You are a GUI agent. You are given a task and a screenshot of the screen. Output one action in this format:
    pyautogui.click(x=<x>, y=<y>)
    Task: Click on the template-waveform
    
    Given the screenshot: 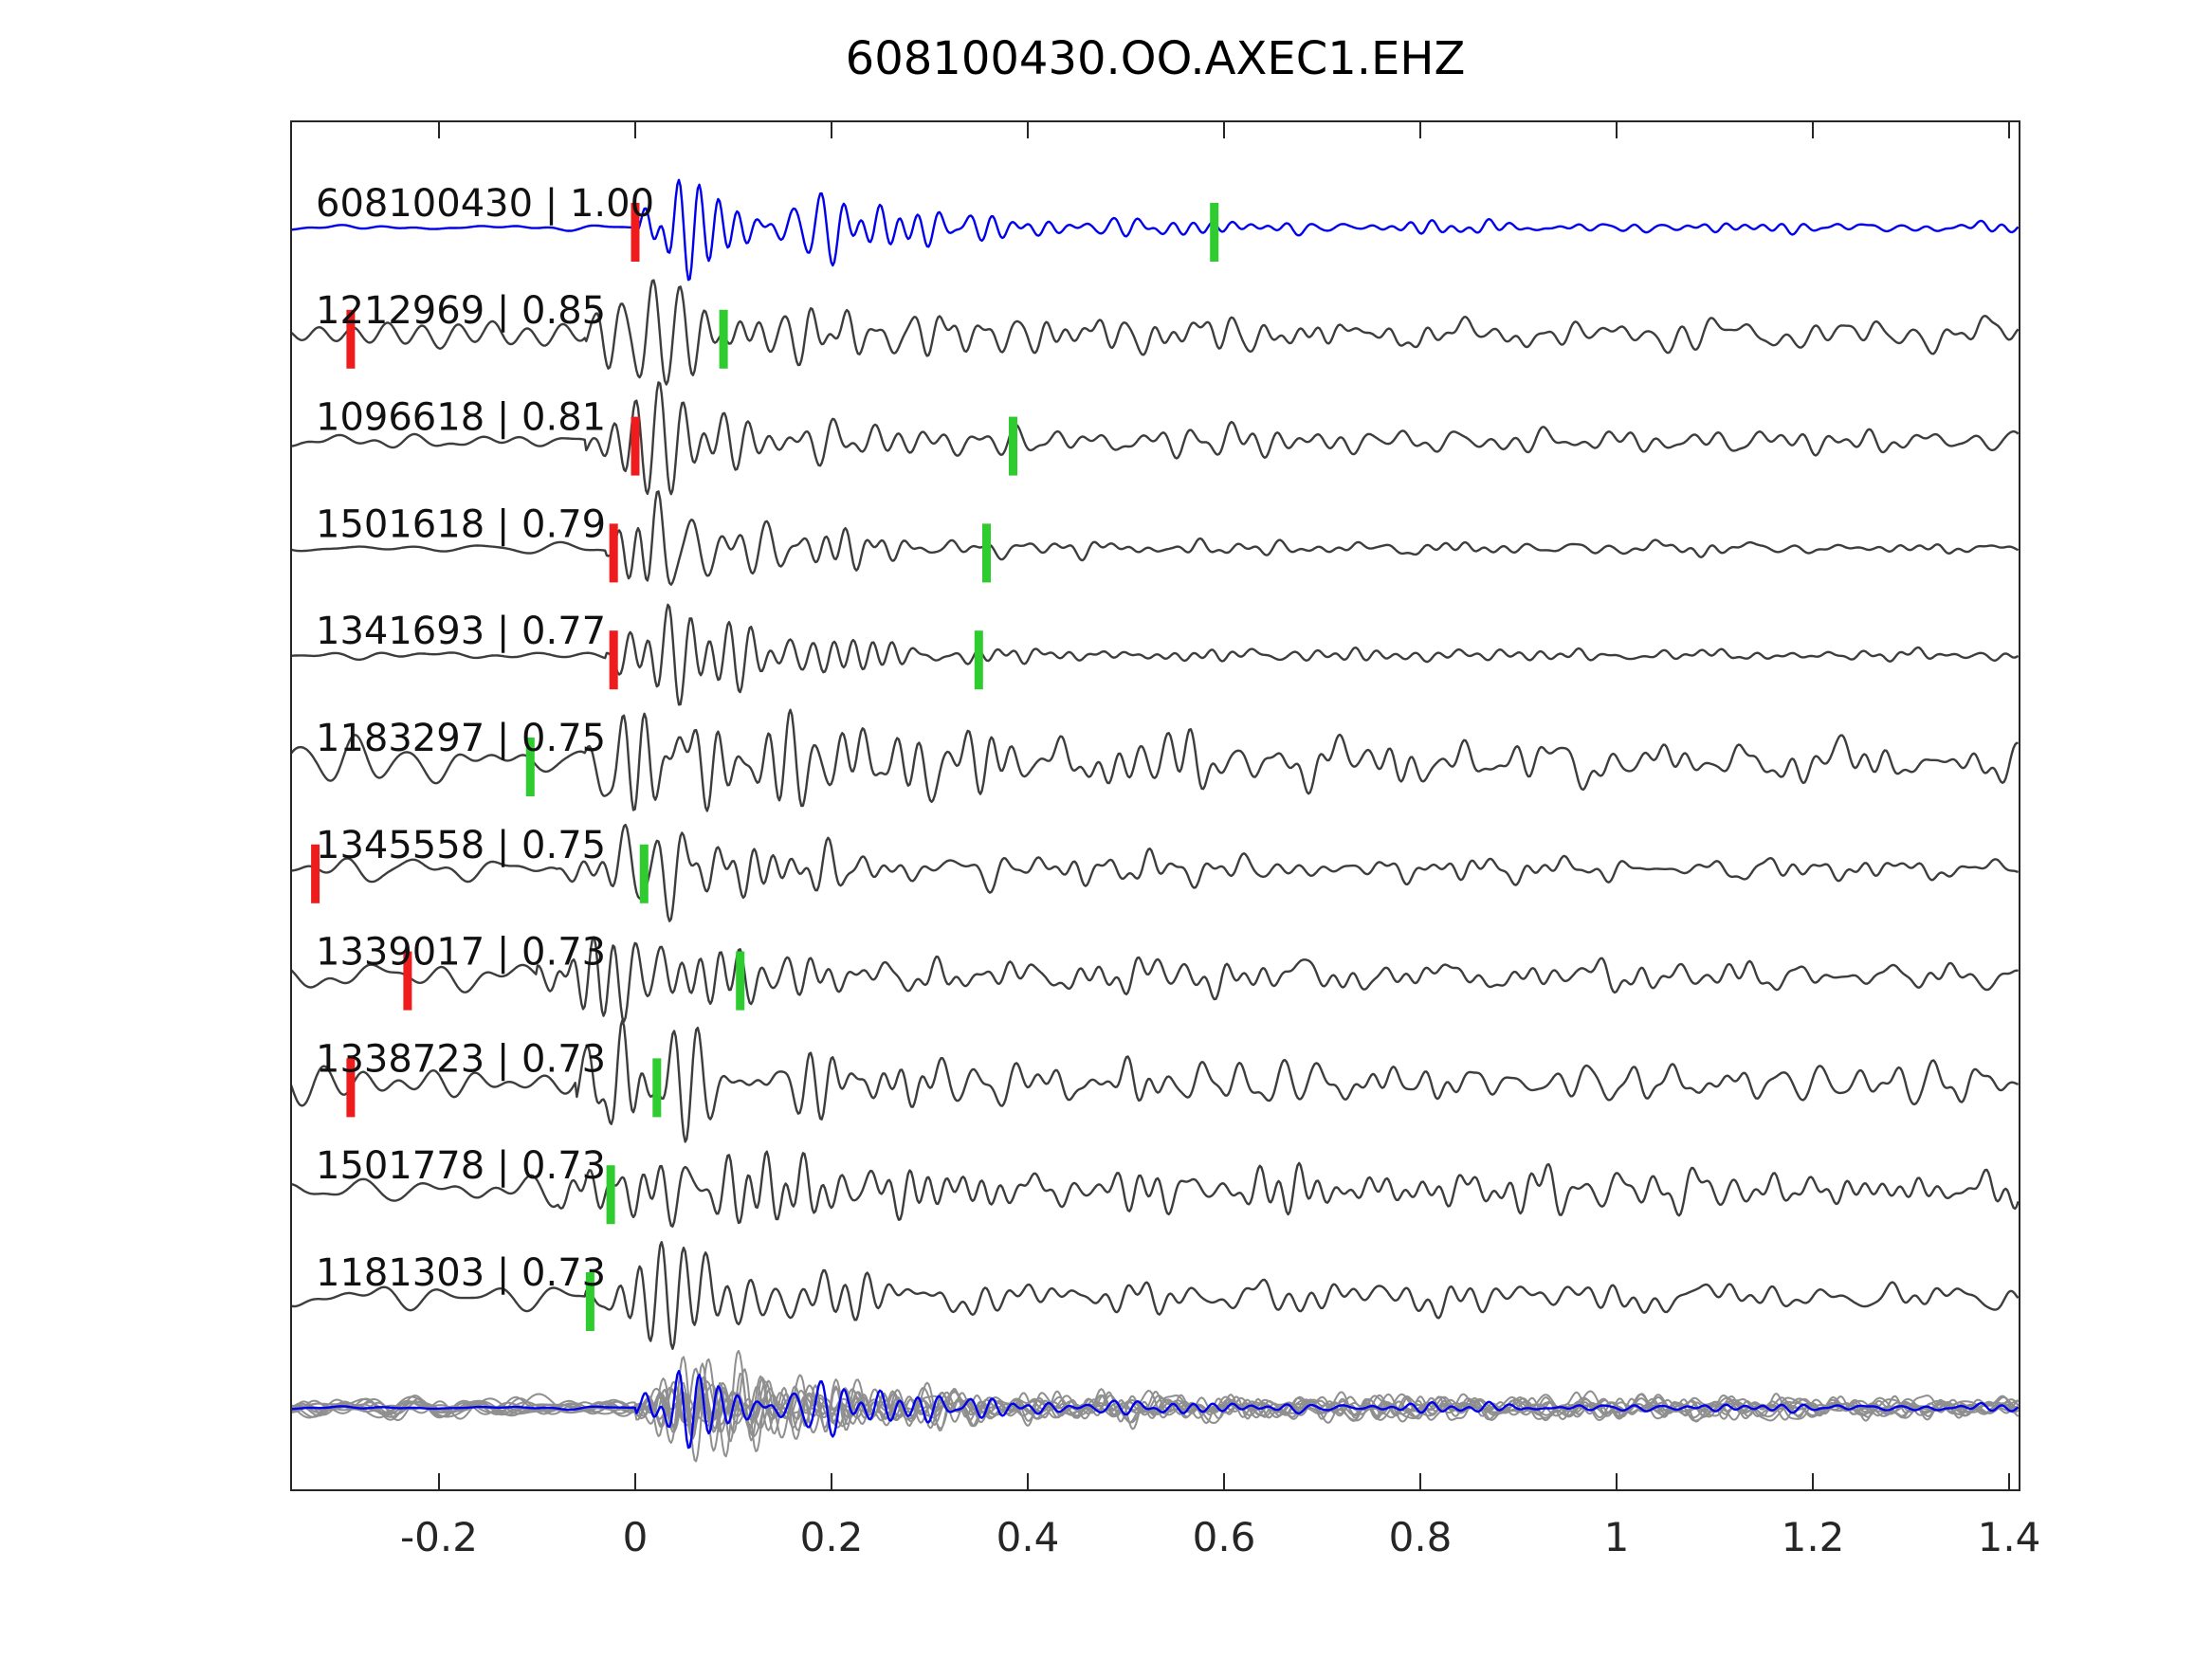 What is the action you would take?
    pyautogui.click(x=1155, y=230)
    